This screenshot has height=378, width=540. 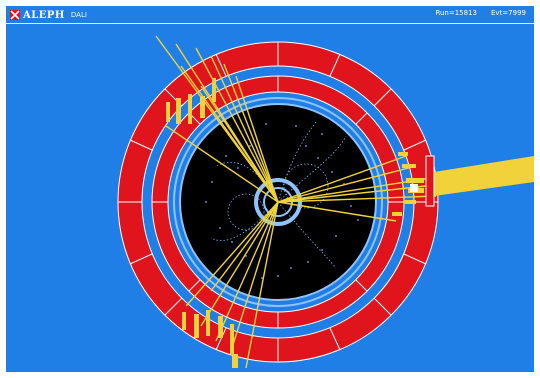 What do you see at coordinates (282, 201) in the screenshot?
I see `tracker-hits` at bounding box center [282, 201].